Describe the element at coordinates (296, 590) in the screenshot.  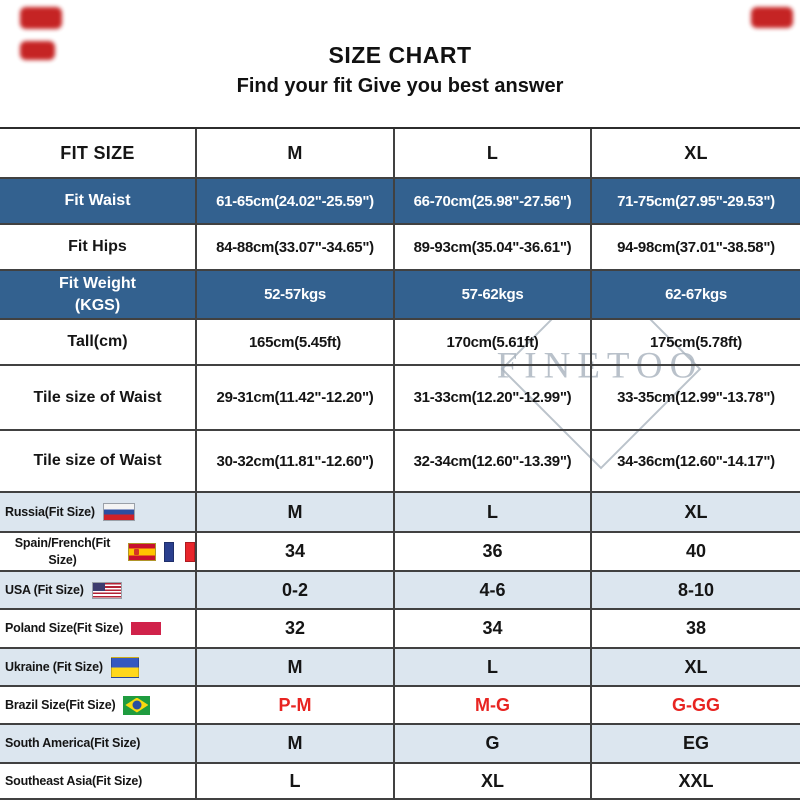
I see `size-cell: 0-2` at that location.